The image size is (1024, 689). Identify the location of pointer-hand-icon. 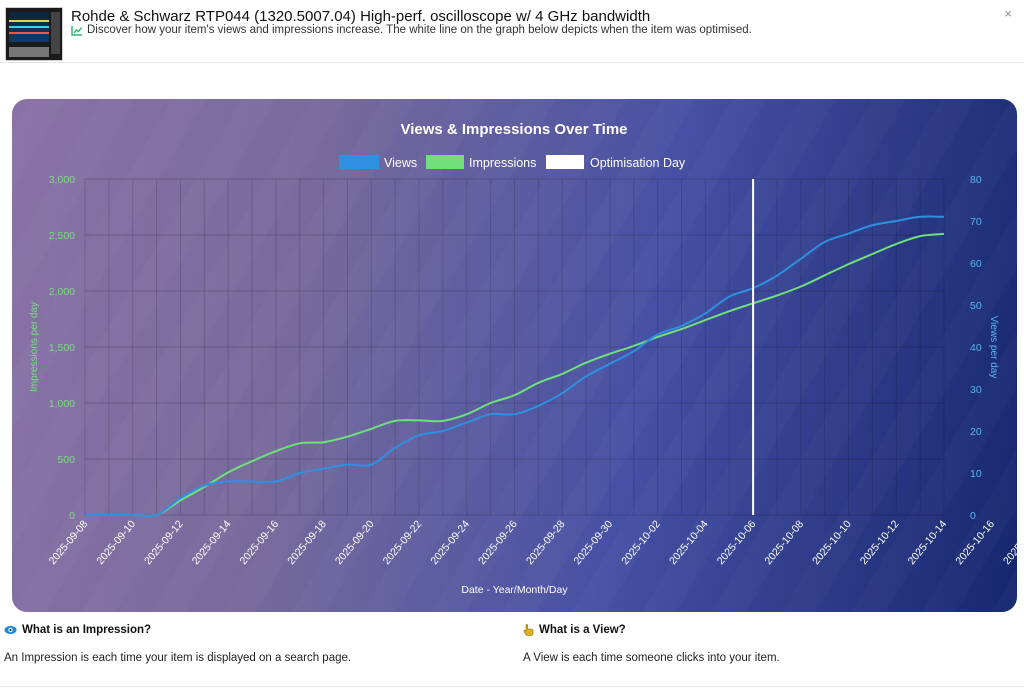
(528, 630).